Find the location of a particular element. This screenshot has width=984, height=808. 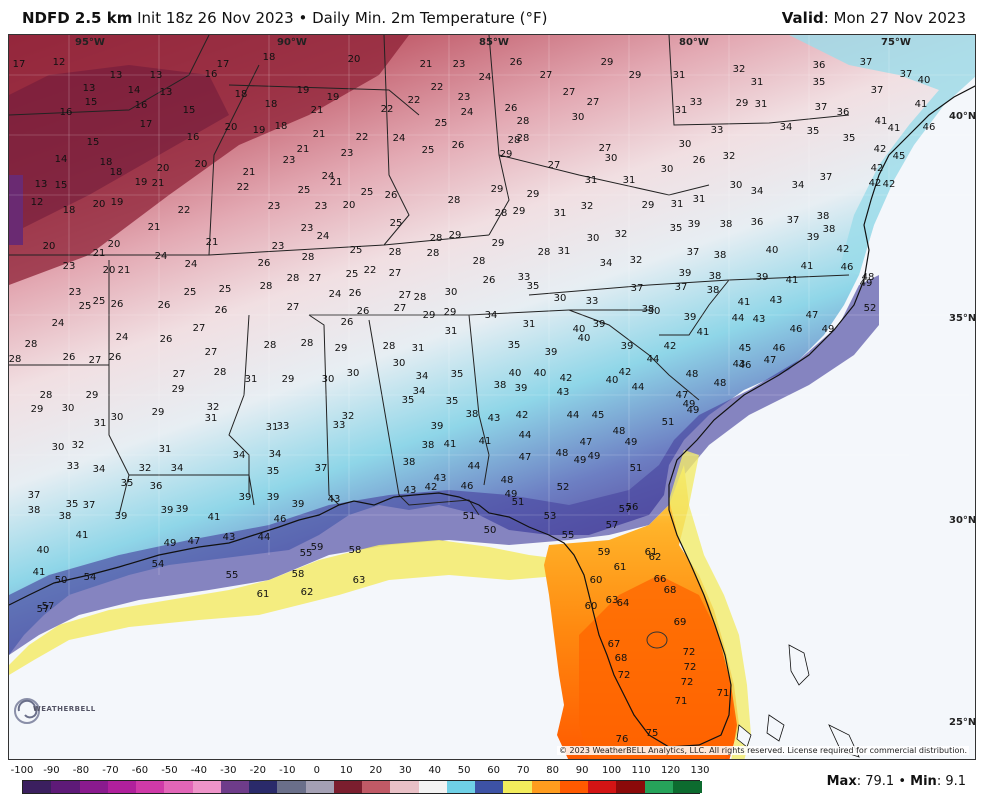

temp-label: 43 is located at coordinates (410, 490).